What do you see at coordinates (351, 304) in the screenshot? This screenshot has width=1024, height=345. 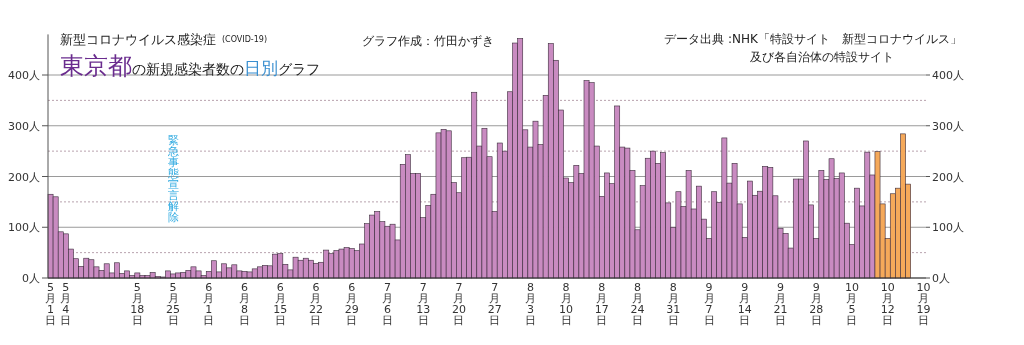 I see `x-tick-label: 6月29日` at bounding box center [351, 304].